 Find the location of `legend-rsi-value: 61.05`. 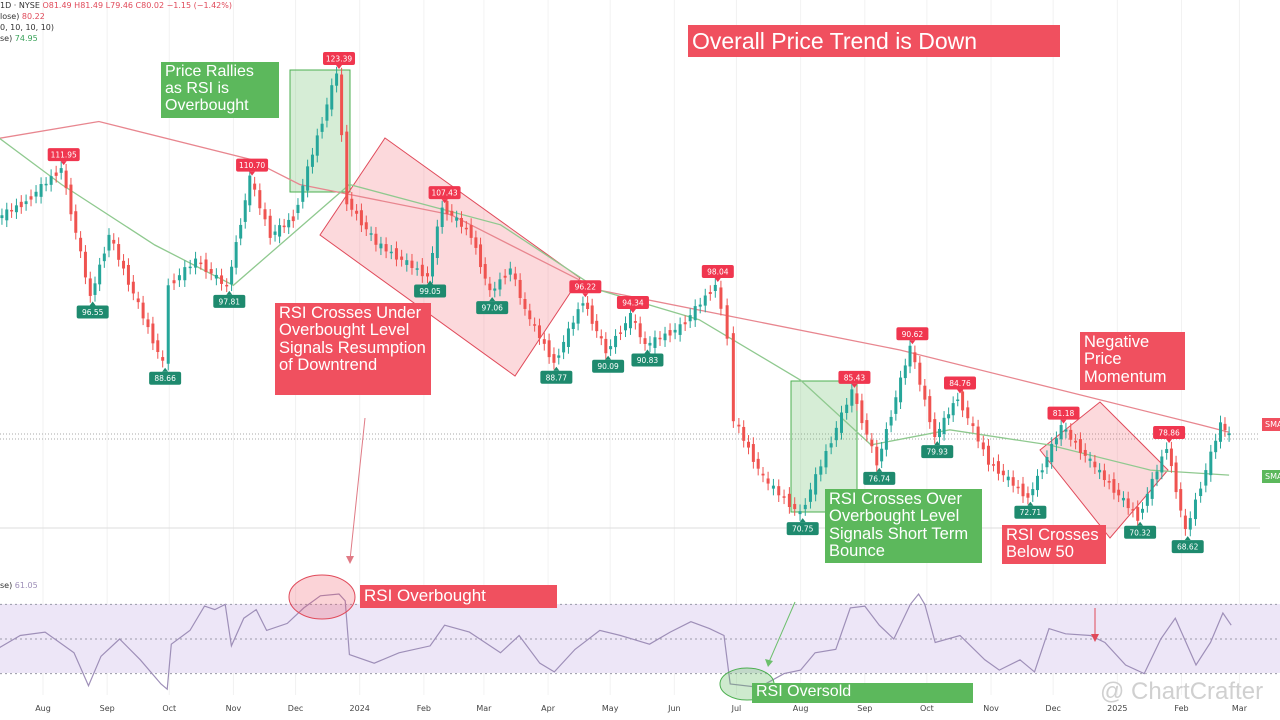

legend-rsi-value: 61.05 is located at coordinates (26, 585).